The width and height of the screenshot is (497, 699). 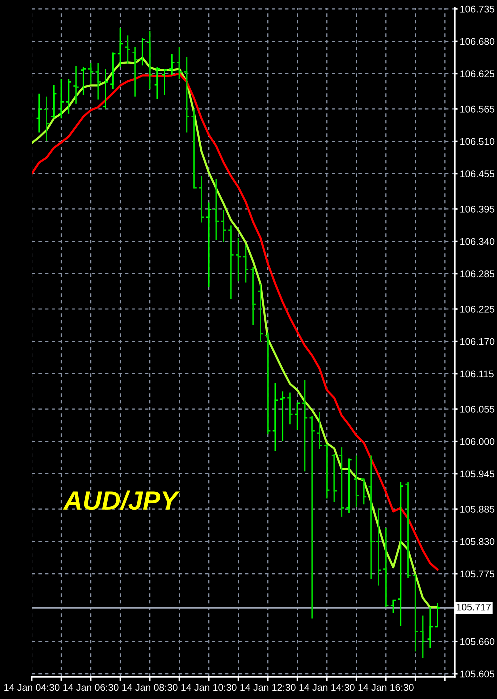 I want to click on y-tick-label: 106.625, so click(x=477, y=74).